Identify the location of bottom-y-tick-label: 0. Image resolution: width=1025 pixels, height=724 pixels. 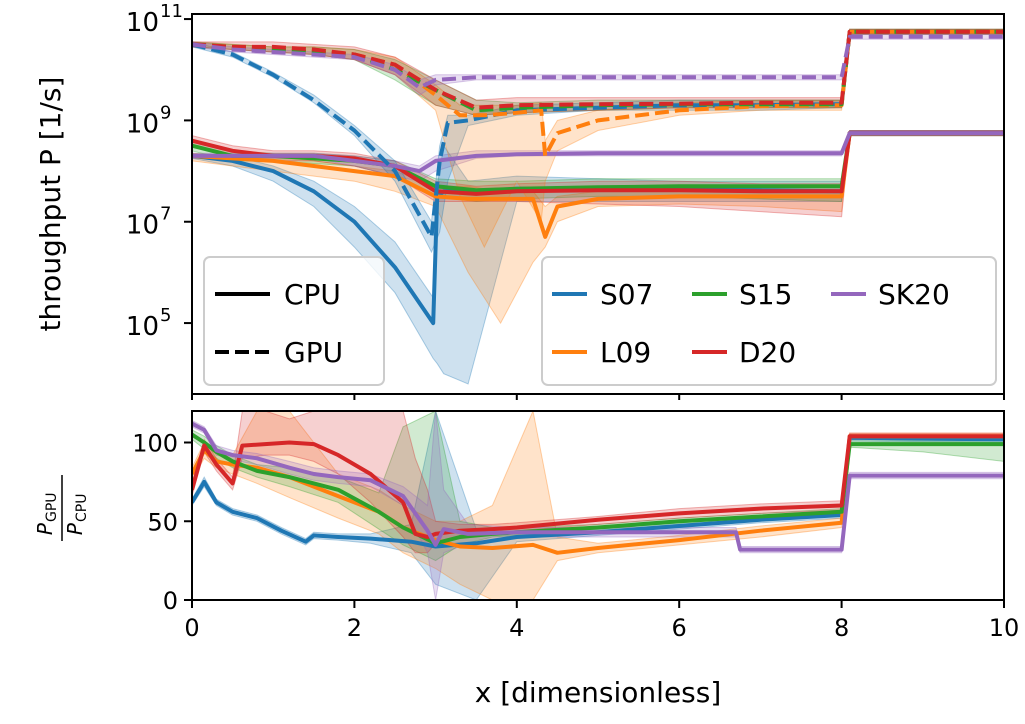
(170, 601).